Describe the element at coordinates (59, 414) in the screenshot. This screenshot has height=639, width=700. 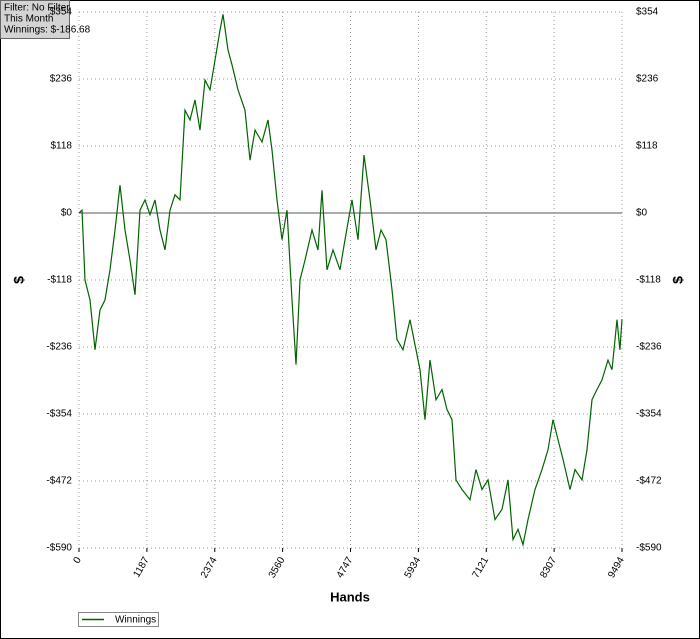
I see `y-tick-label: -$354` at that location.